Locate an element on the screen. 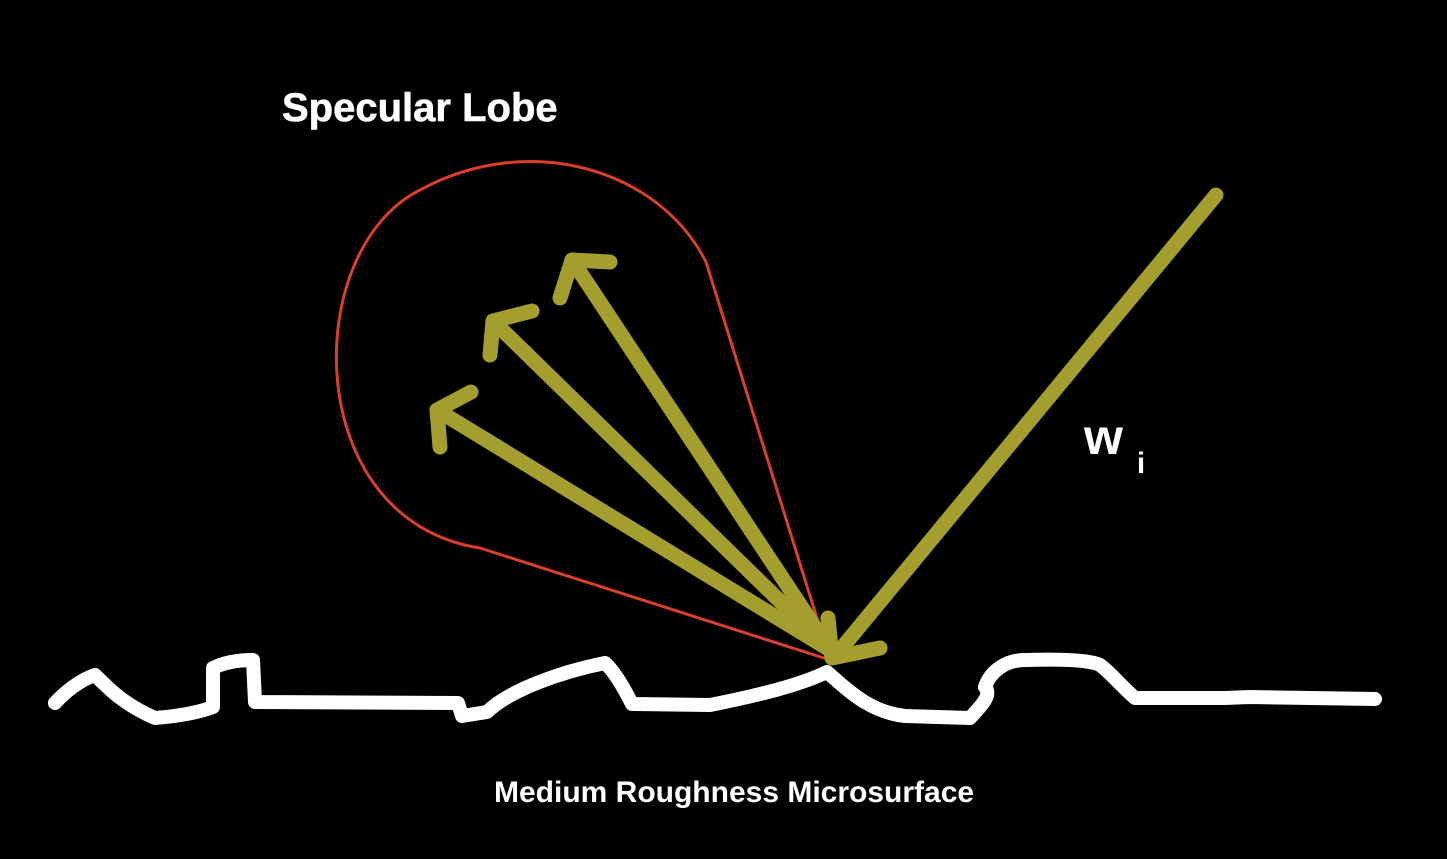 The height and width of the screenshot is (859, 1447). incident-label-subscript: i is located at coordinates (1141, 463).